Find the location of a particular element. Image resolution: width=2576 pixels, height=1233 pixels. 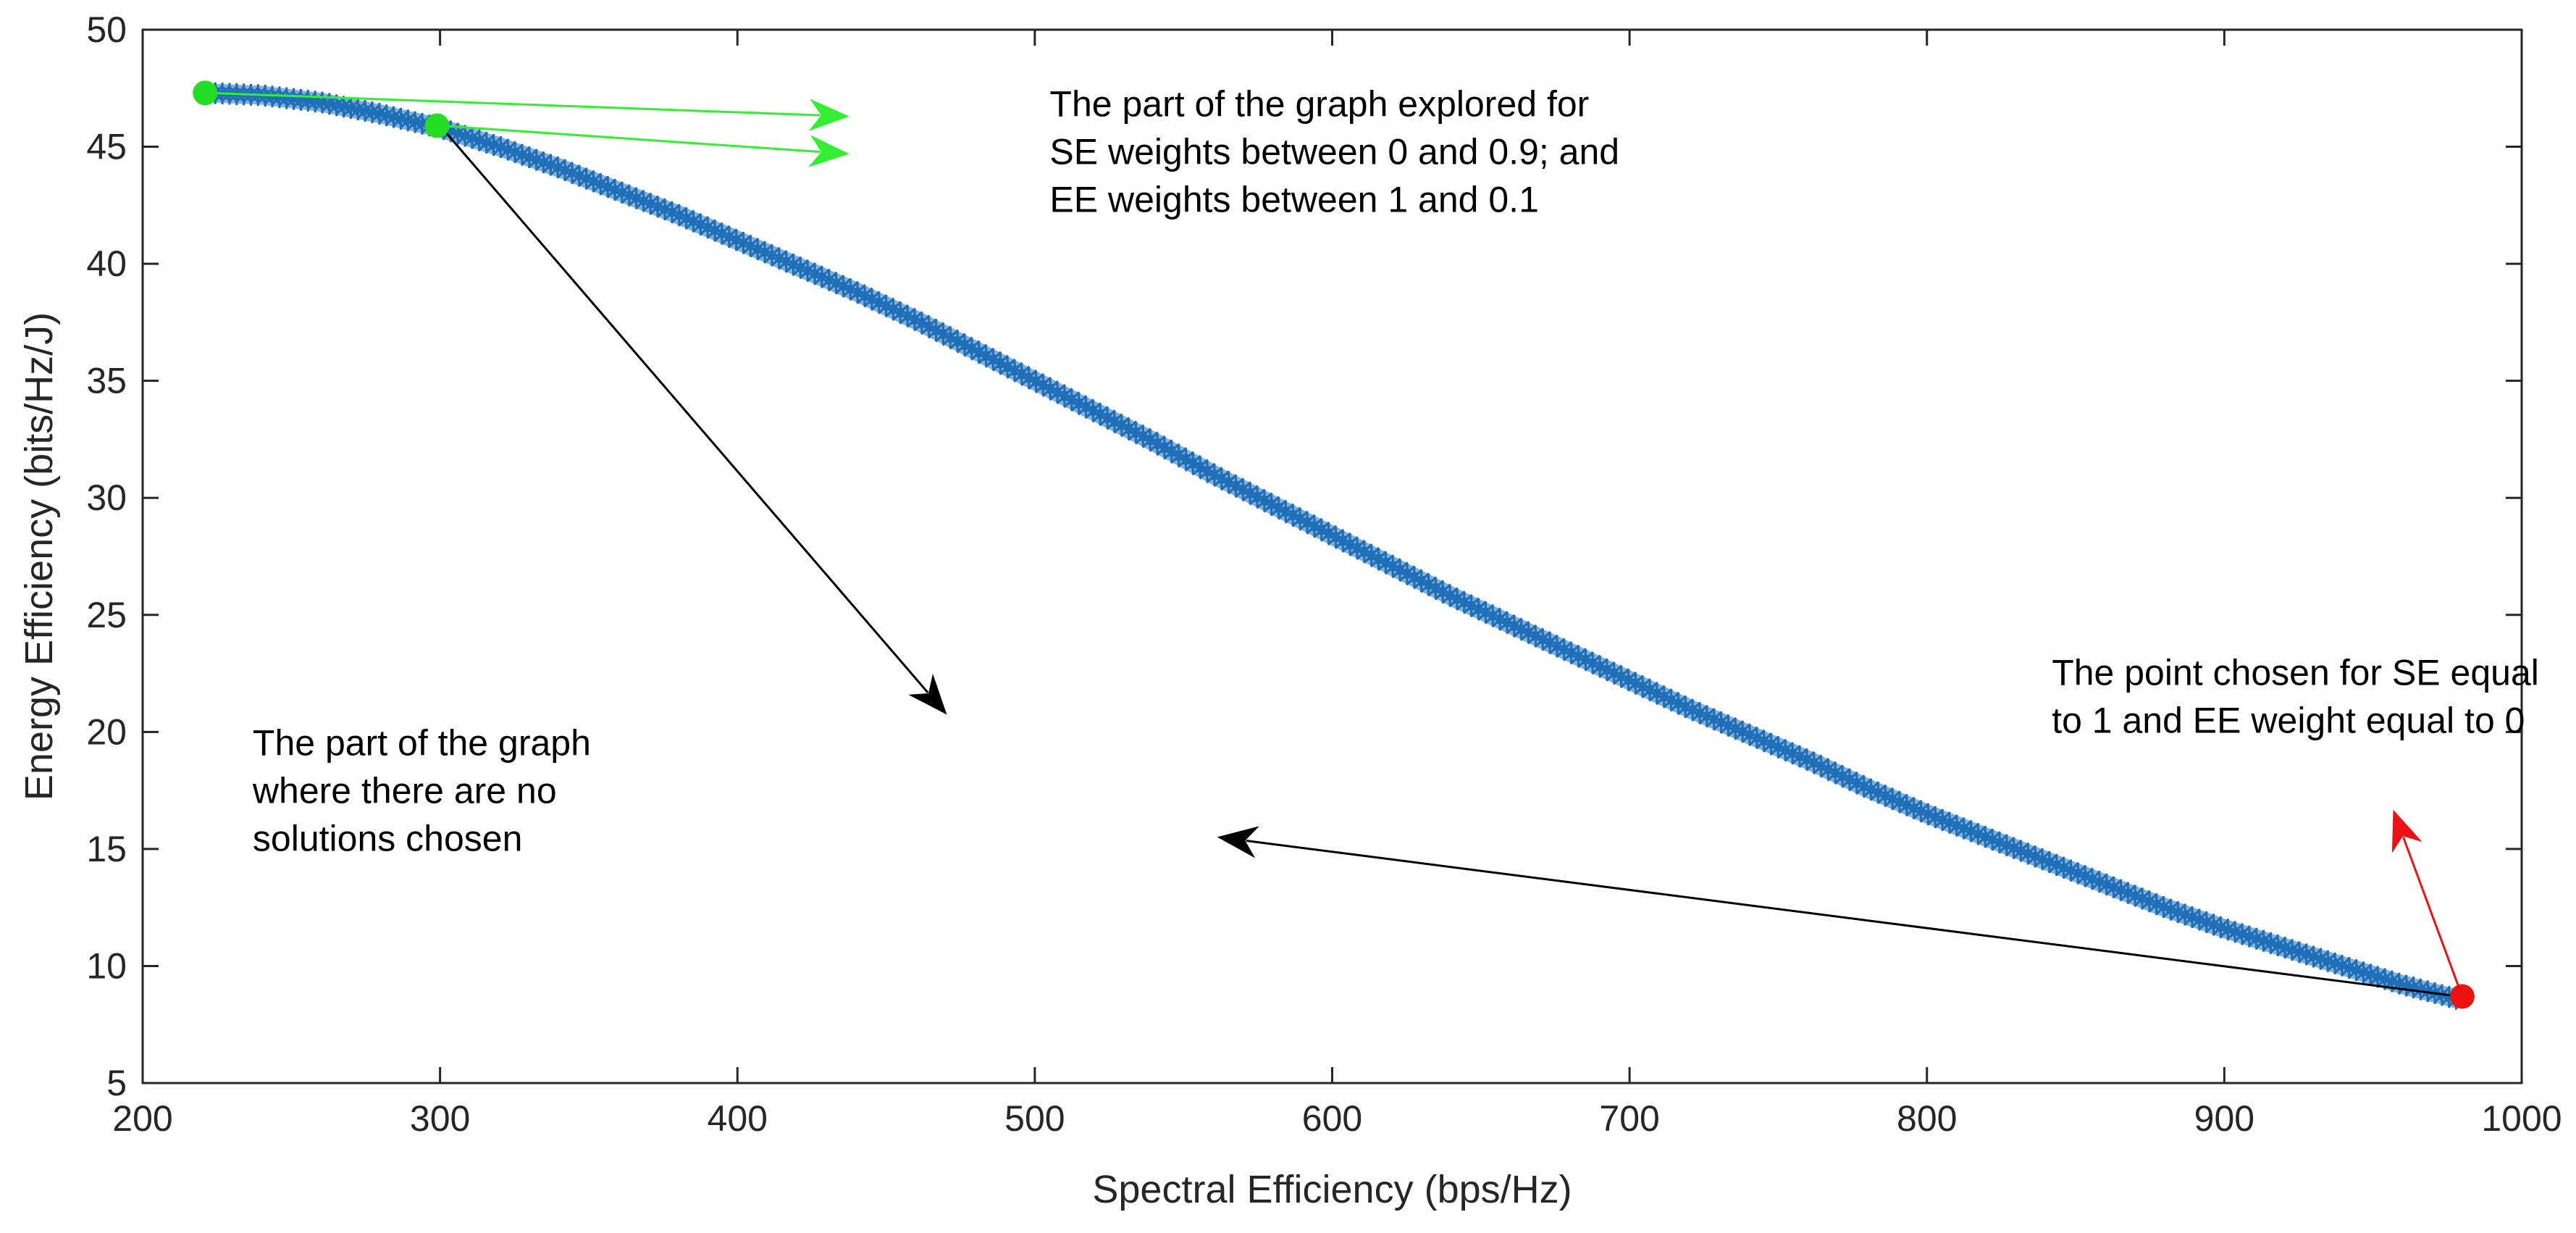

red-arrow is located at coordinates (2427, 903).